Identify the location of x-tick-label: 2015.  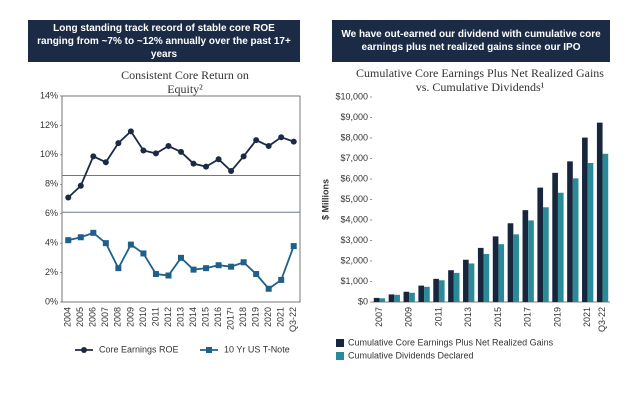
(498, 317).